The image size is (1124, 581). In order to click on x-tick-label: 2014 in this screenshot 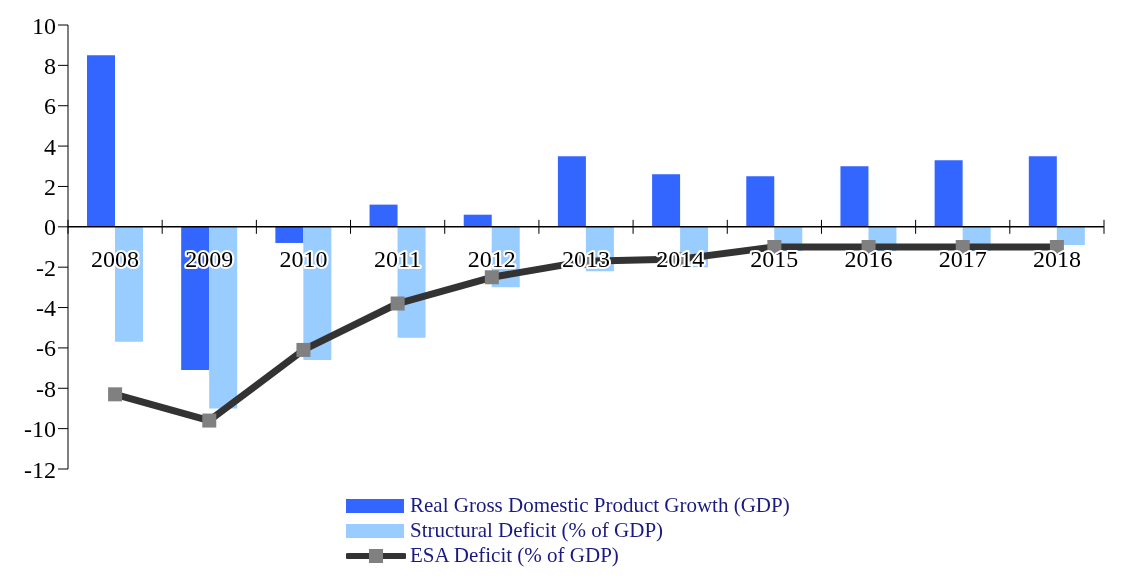, I will do `click(680, 258)`.